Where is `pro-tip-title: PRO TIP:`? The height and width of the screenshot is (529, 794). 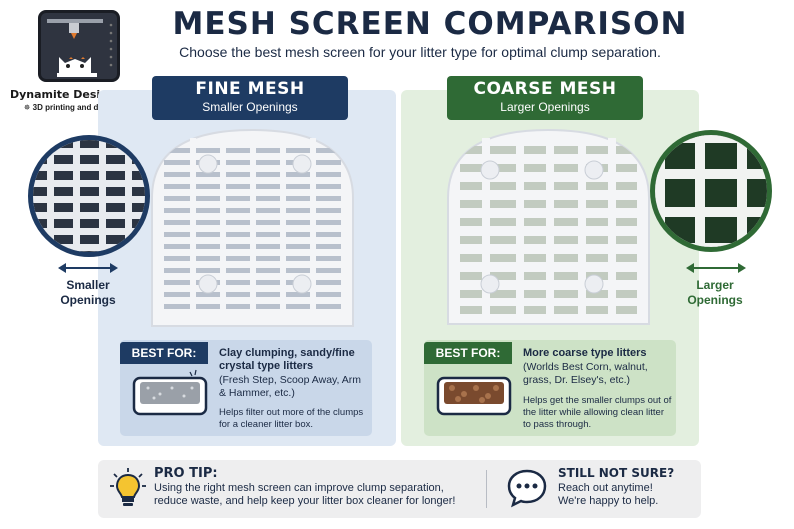 pro-tip-title: PRO TIP: is located at coordinates (186, 473).